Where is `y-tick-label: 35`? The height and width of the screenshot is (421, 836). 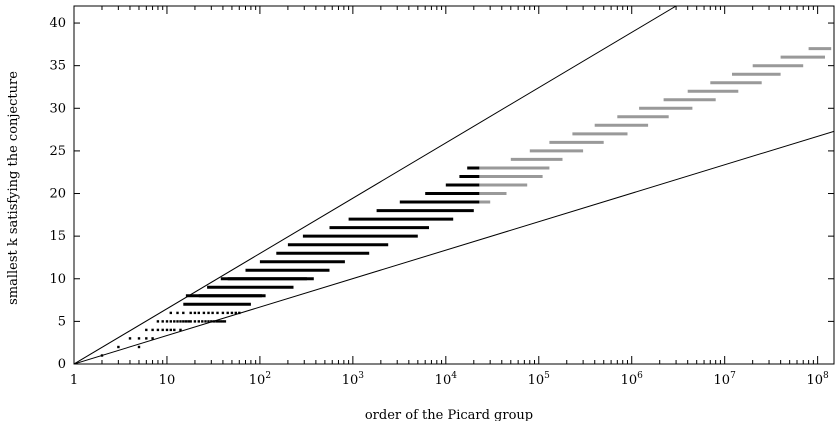 y-tick-label: 35 is located at coordinates (57, 66).